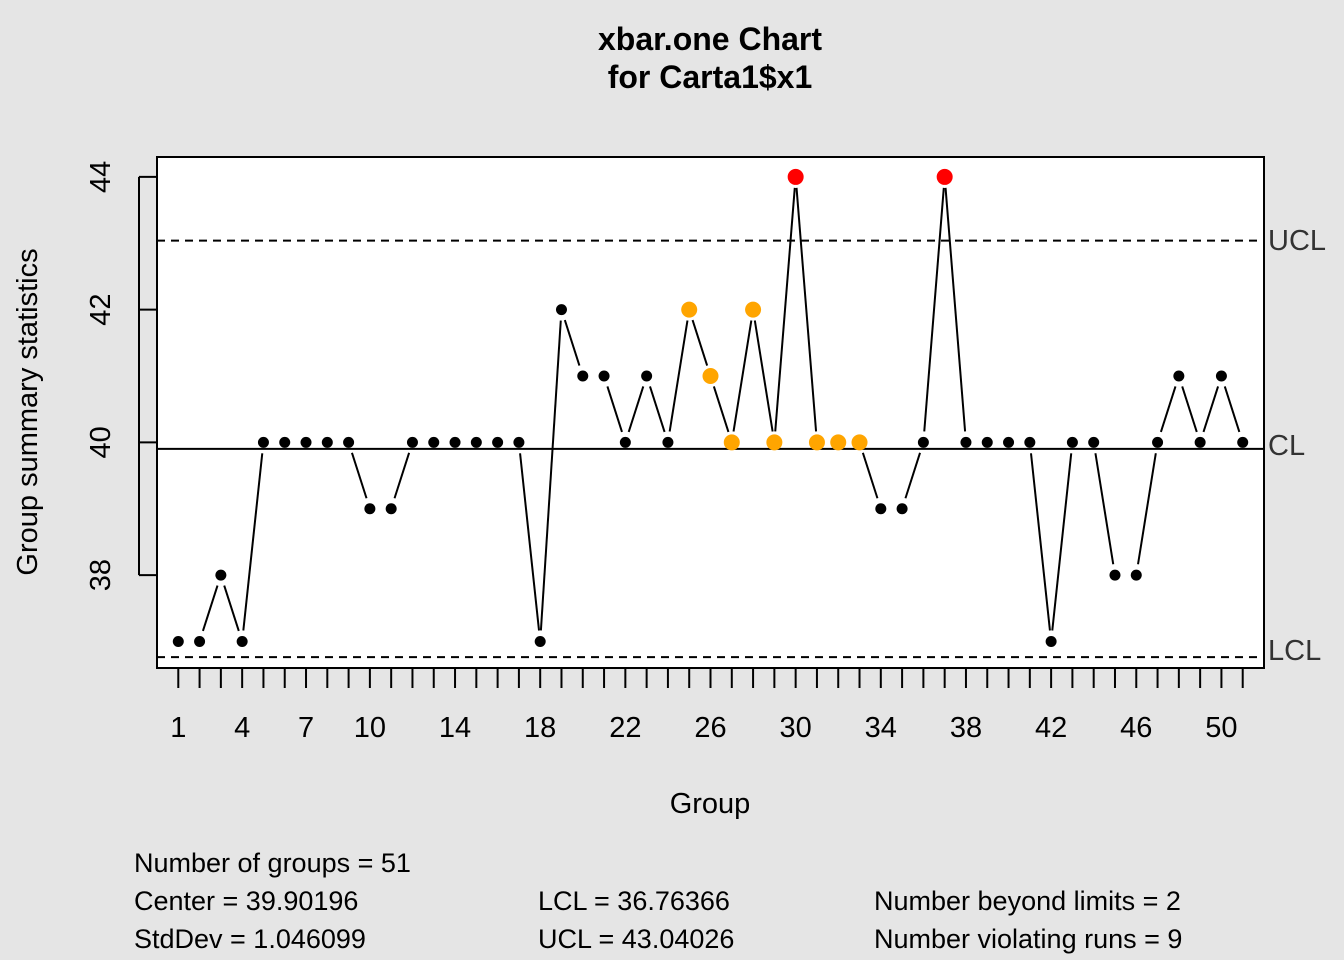  What do you see at coordinates (1027, 901) in the screenshot?
I see `stat-beyond-limits: Number beyond limits = 2` at bounding box center [1027, 901].